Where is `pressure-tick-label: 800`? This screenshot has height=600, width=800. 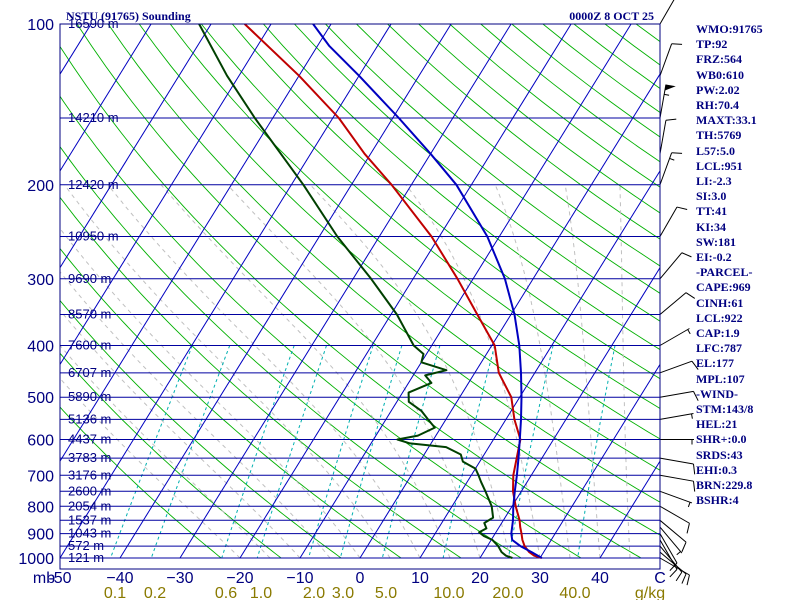 pressure-tick-label: 800 is located at coordinates (40, 507).